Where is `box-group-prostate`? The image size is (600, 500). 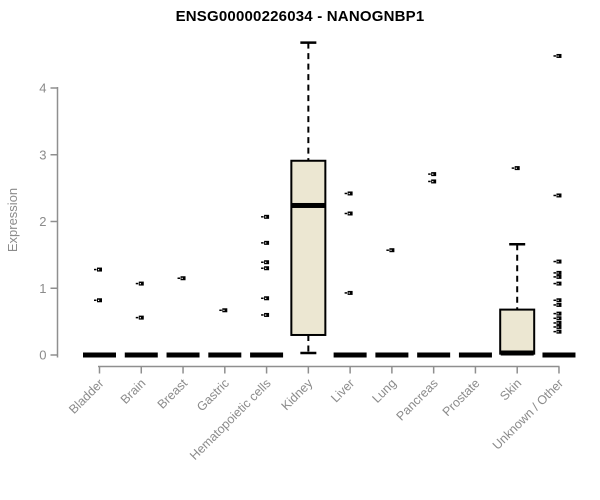
box-group-prostate is located at coordinates (475, 355).